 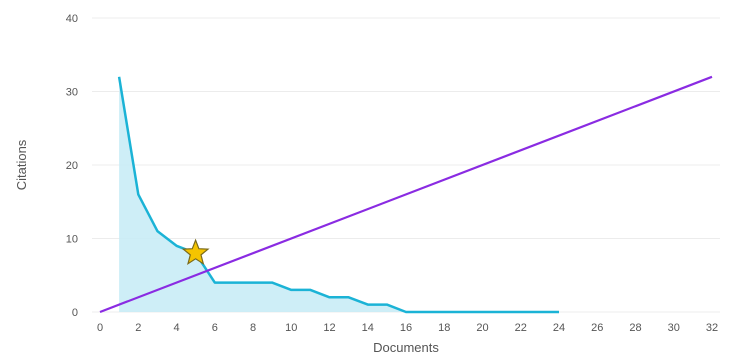 What do you see at coordinates (635, 328) in the screenshot?
I see `x-tick-label: 28` at bounding box center [635, 328].